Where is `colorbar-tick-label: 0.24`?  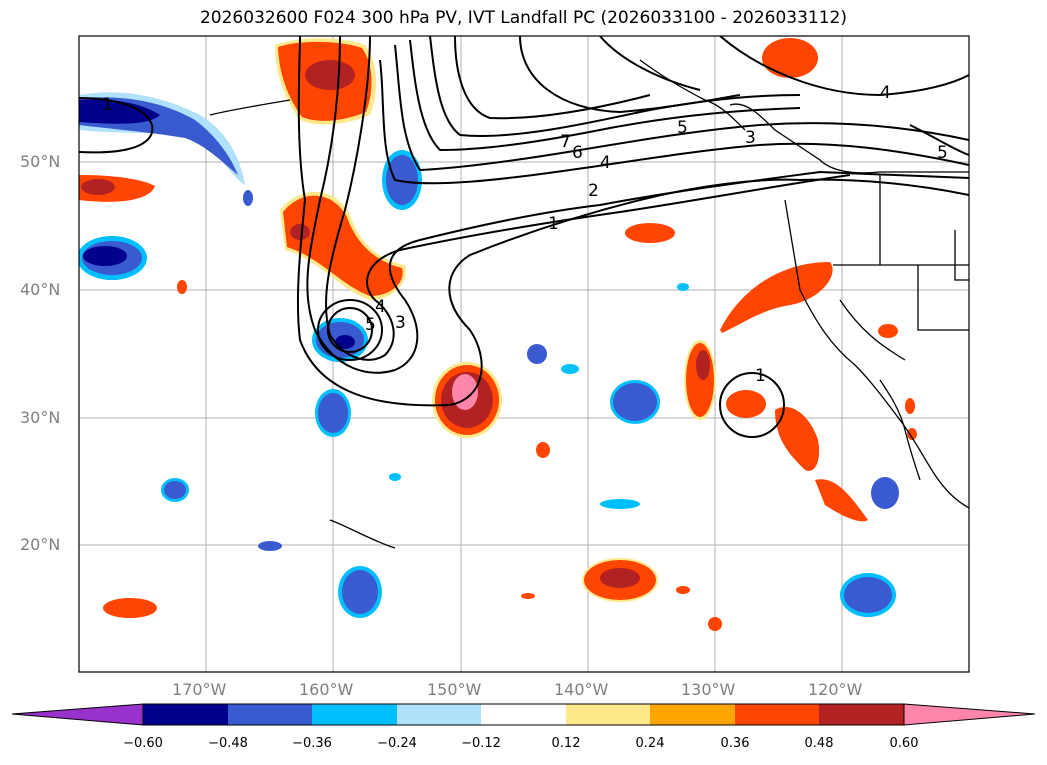 colorbar-tick-label: 0.24 is located at coordinates (650, 743).